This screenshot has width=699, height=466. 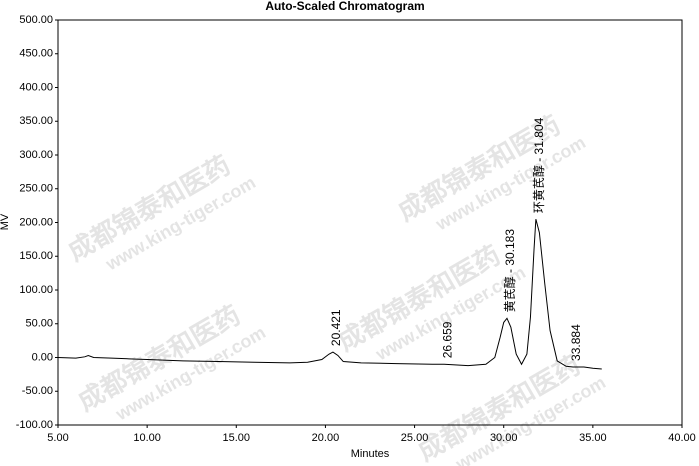 I want to click on y-tick-label: 150.00, so click(x=36, y=256).